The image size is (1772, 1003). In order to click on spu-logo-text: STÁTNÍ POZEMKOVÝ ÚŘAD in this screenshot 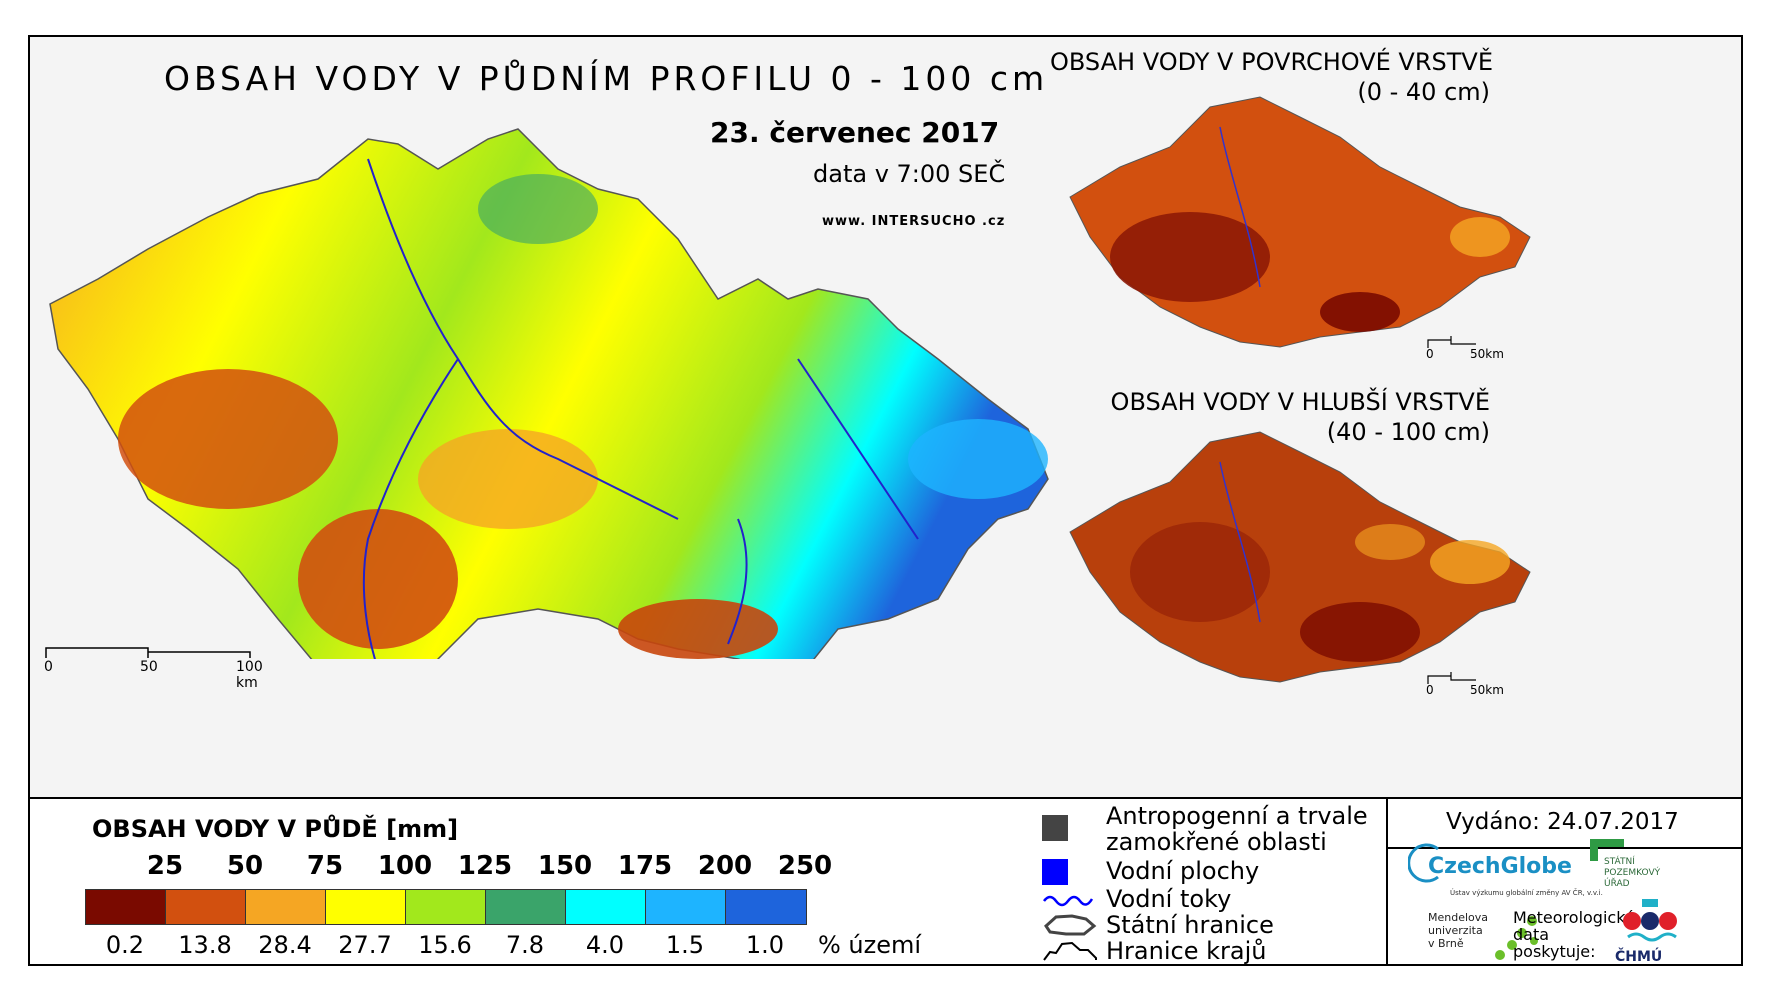, I will do `click(1632, 873)`.